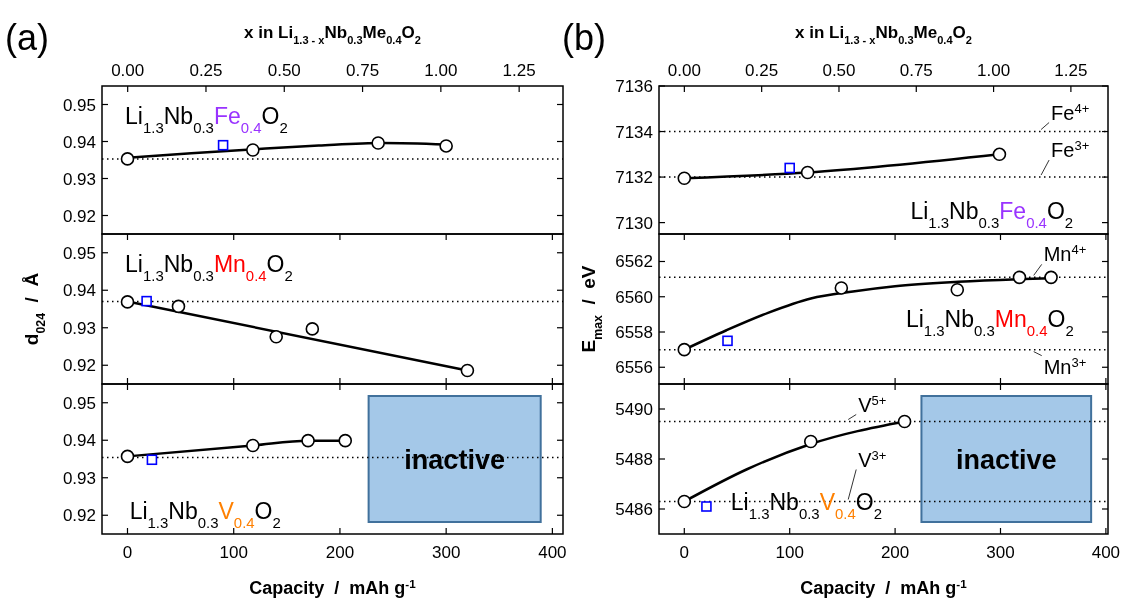 This screenshot has width=1129, height=606. What do you see at coordinates (872, 404) in the screenshot?
I see `annotation: V$^{5+}$` at bounding box center [872, 404].